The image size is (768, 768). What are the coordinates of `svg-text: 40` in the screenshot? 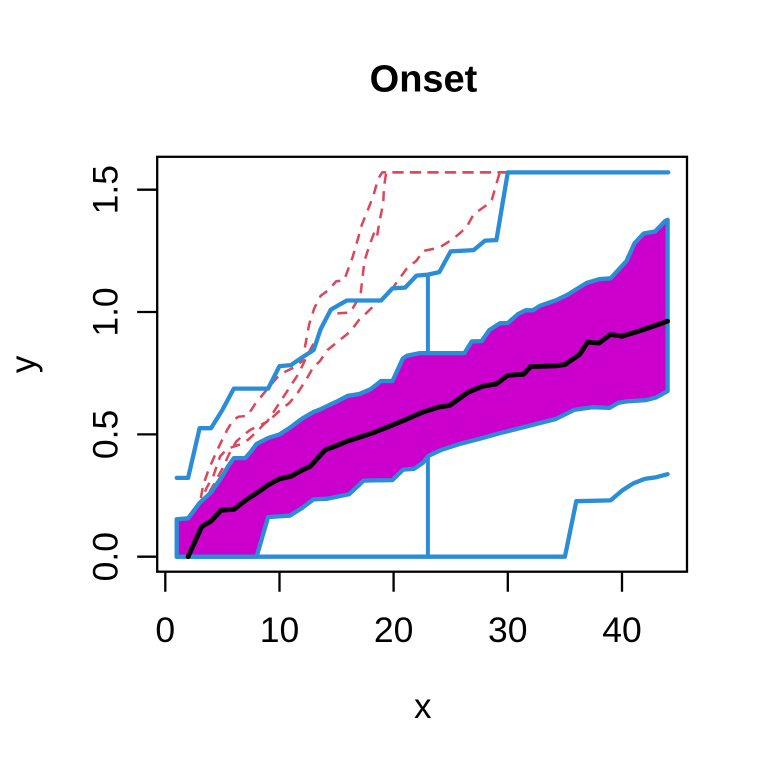 It's located at (622, 630).